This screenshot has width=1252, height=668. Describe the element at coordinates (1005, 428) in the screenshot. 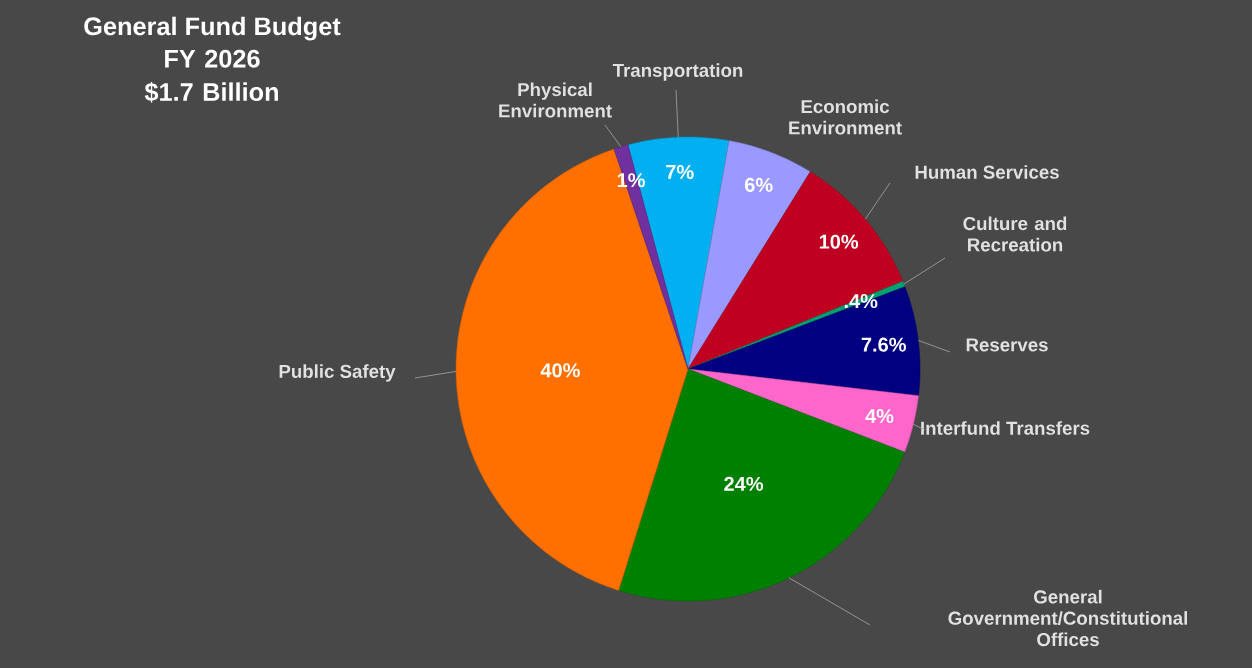

I see `slice-label: Interfund Transfers` at that location.